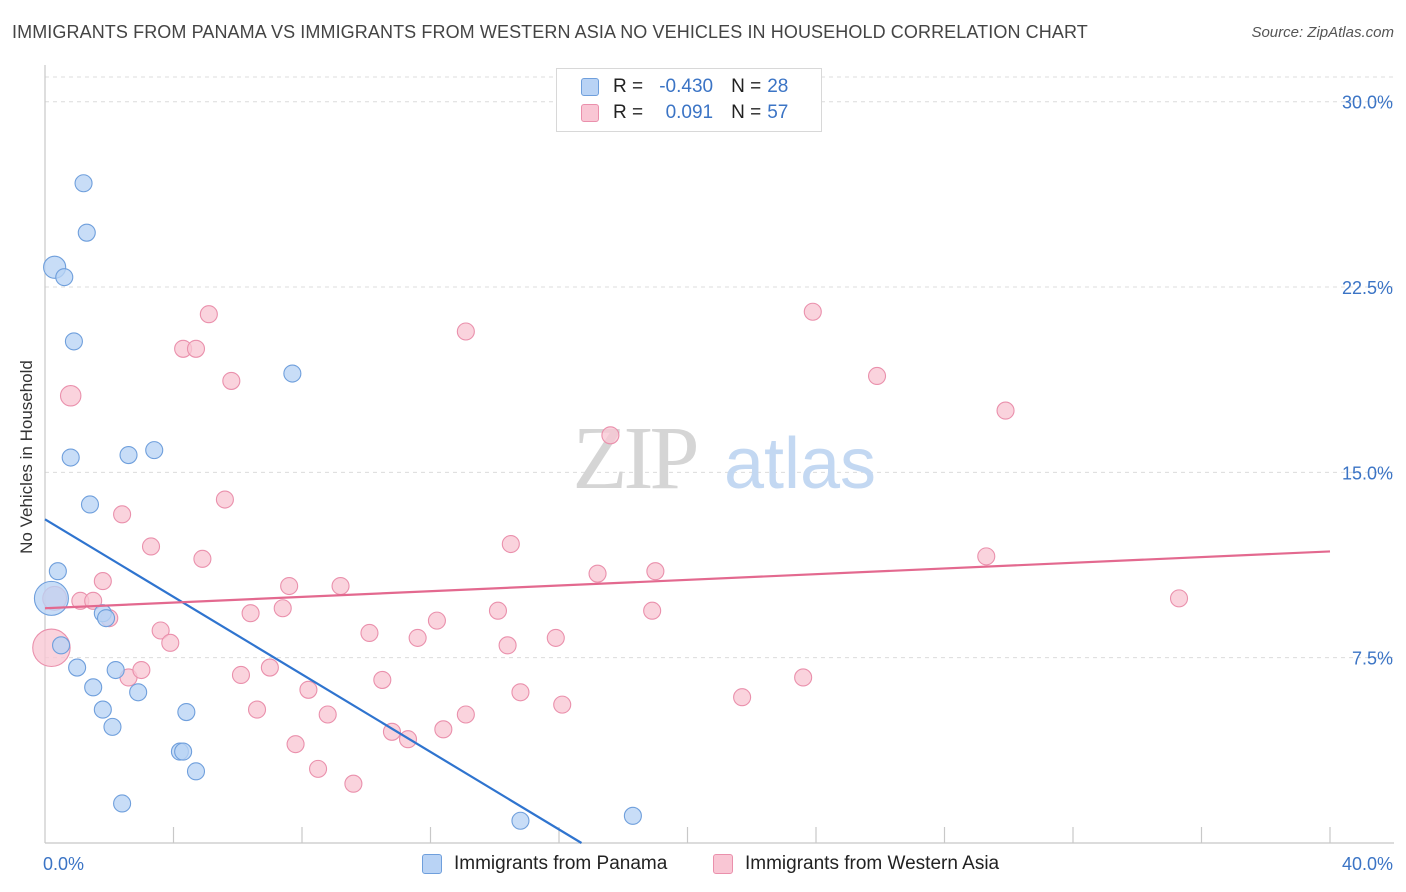 The image size is (1406, 892). I want to click on y-tick-label: 22.5%, so click(1367, 288).